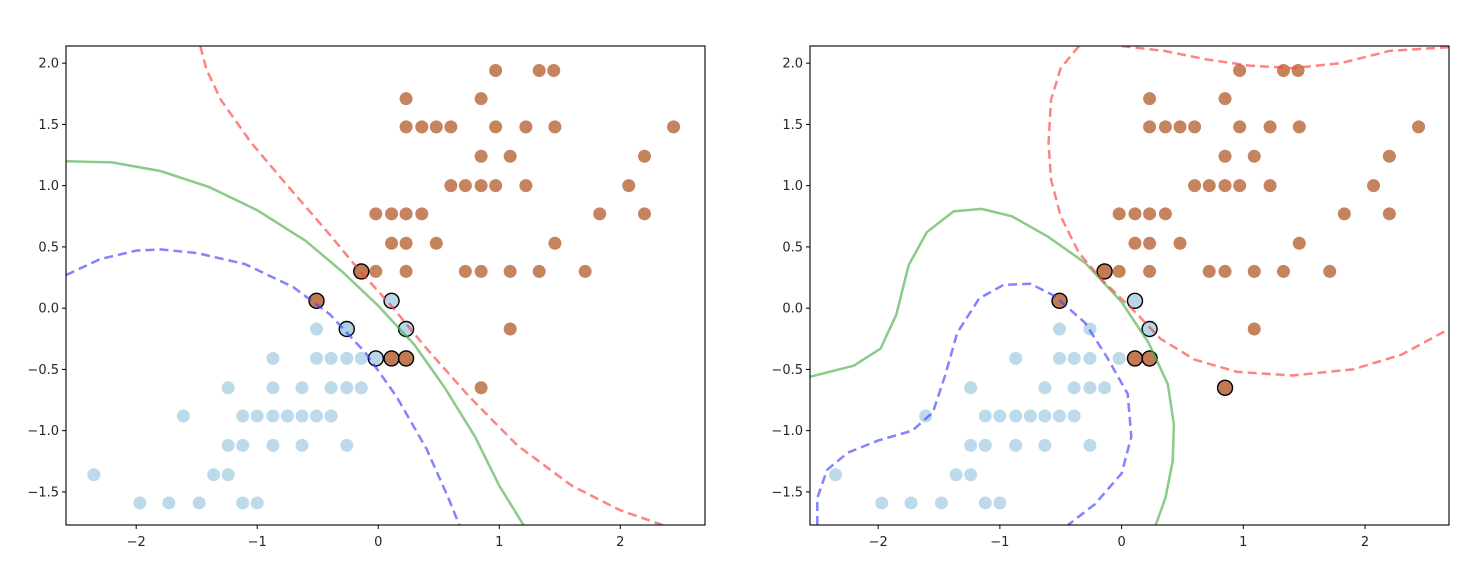 The image size is (1482, 570). Describe the element at coordinates (361, 315) in the screenshot. I see `support-vectors` at that location.